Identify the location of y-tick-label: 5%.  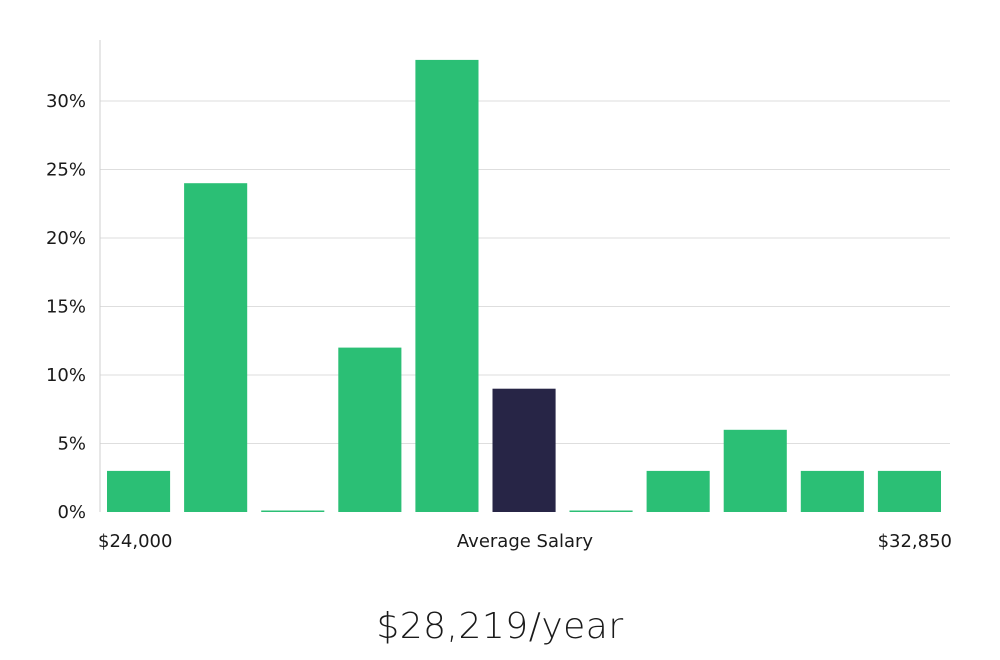
(71, 444).